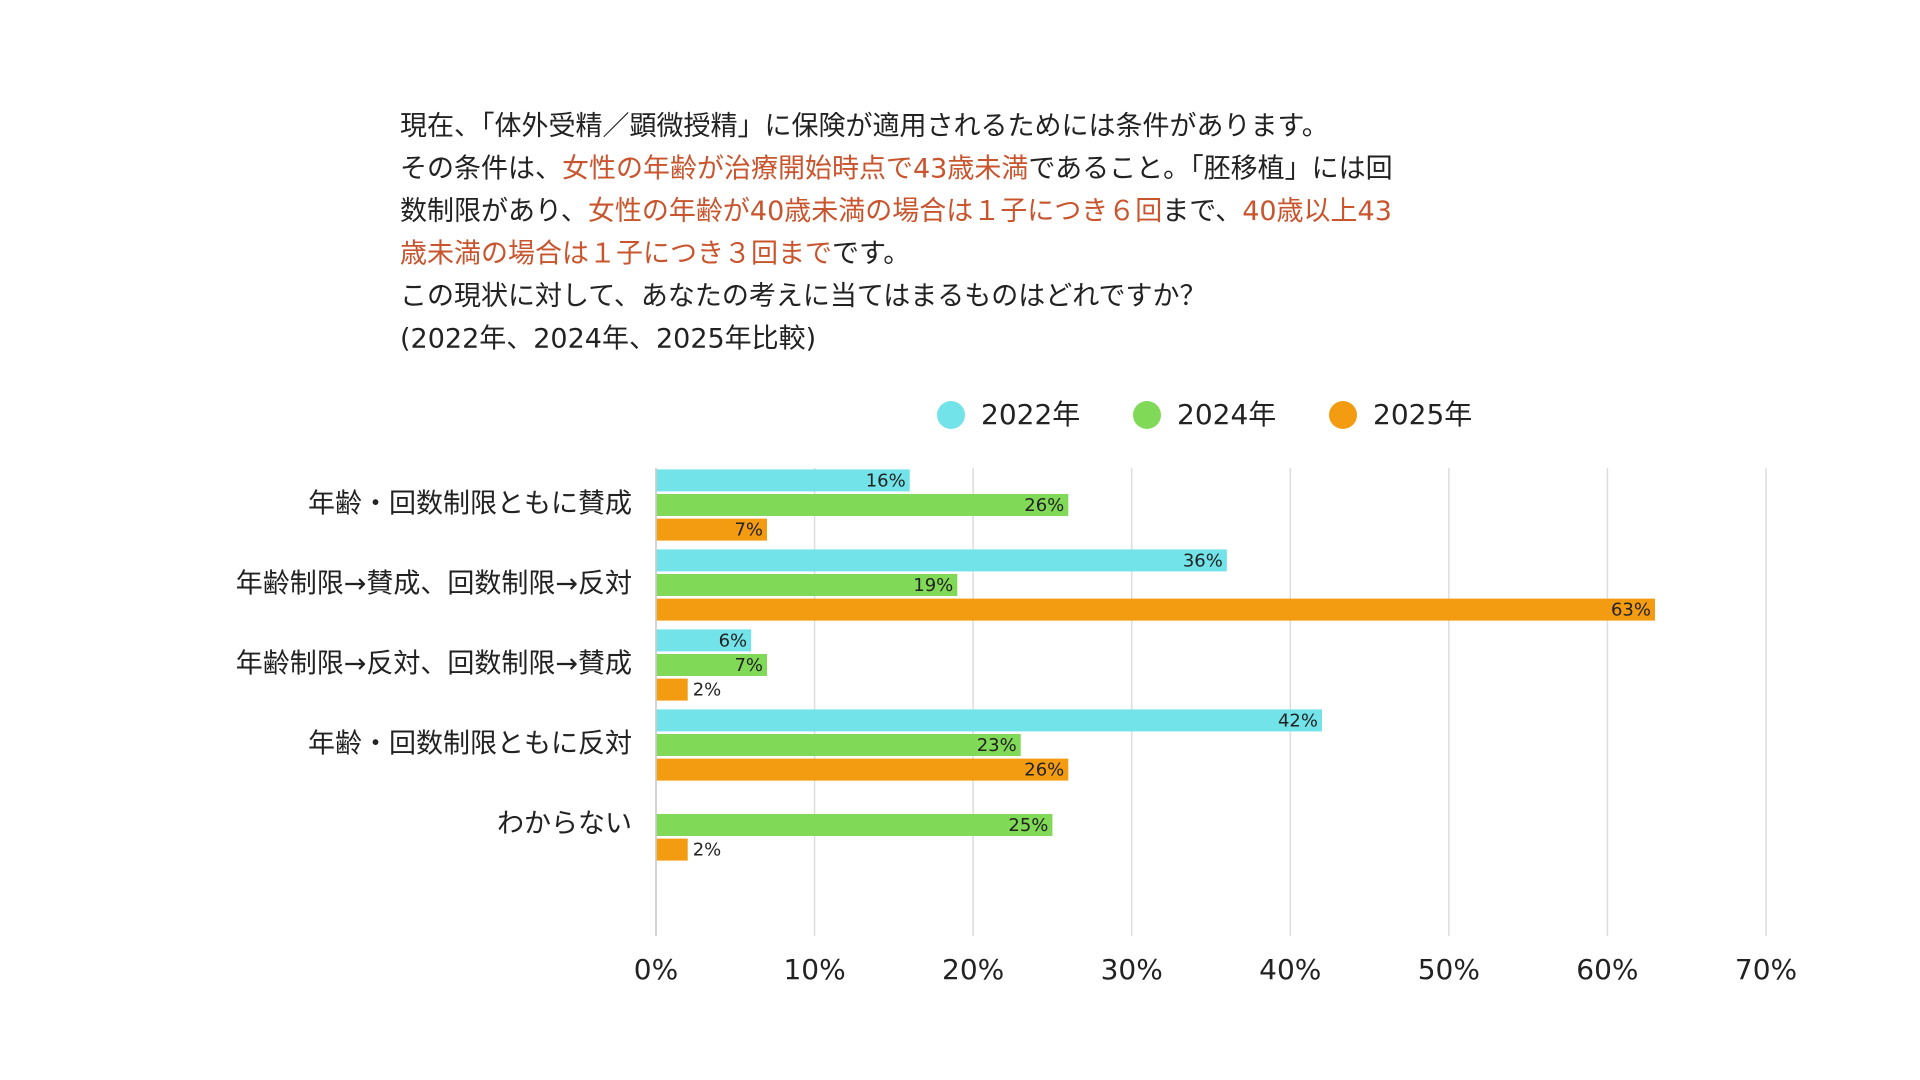 Image resolution: width=1920 pixels, height=1080 pixels. Describe the element at coordinates (1607, 969) in the screenshot. I see `x-tick-label: 60%` at that location.